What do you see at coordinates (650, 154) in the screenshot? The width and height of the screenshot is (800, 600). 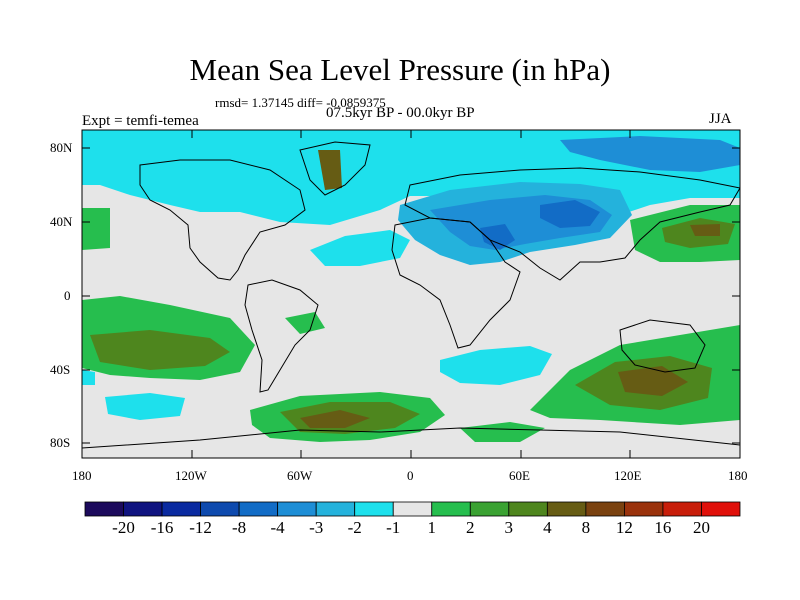 I see `blue-region-siberia` at bounding box center [650, 154].